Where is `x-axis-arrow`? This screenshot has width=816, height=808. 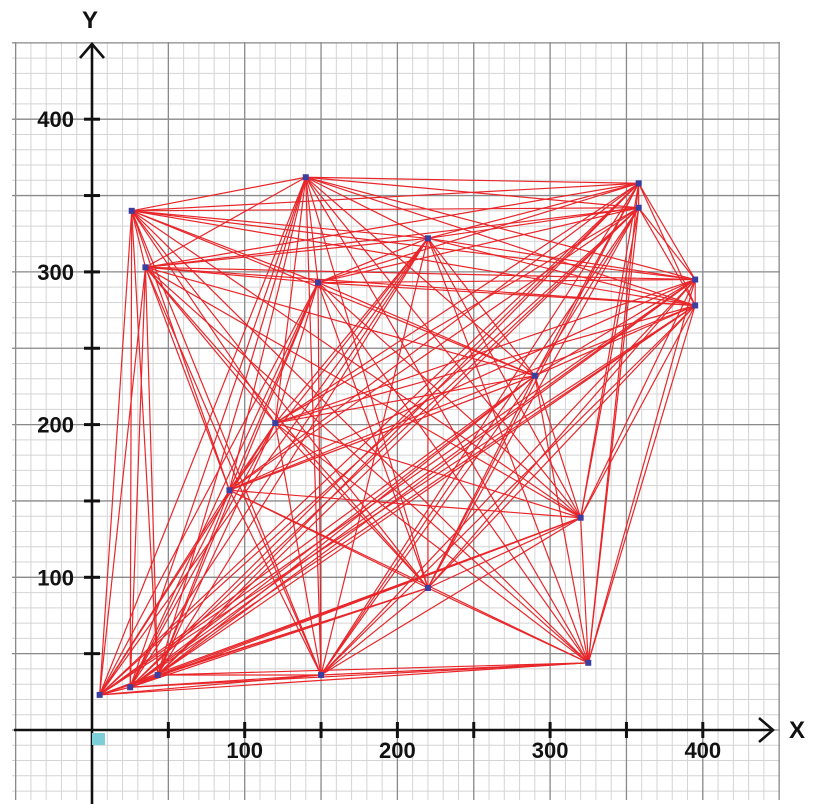
x-axis-arrow is located at coordinates (766, 730).